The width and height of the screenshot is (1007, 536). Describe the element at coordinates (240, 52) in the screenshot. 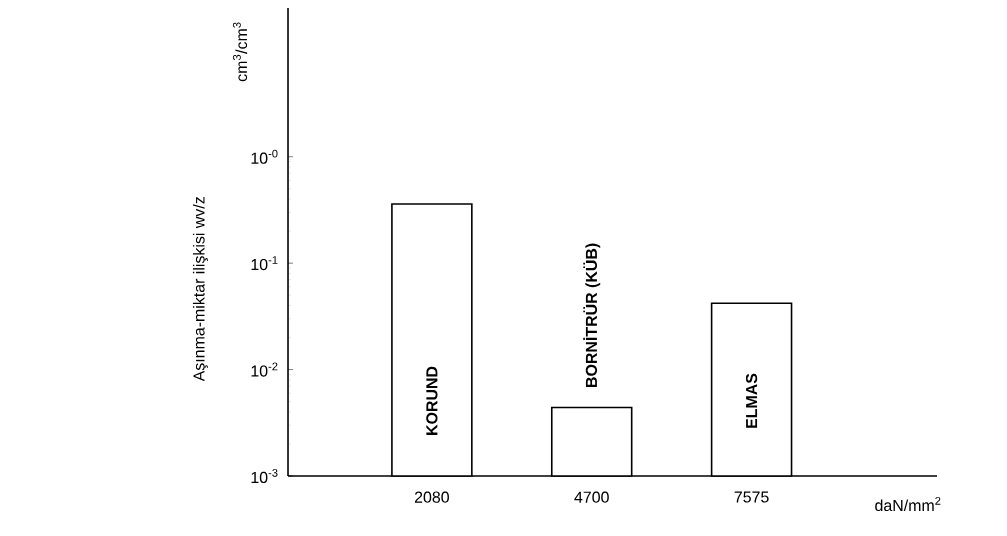

I see `text: cm$^{3}$/cm$^{3}$` at that location.